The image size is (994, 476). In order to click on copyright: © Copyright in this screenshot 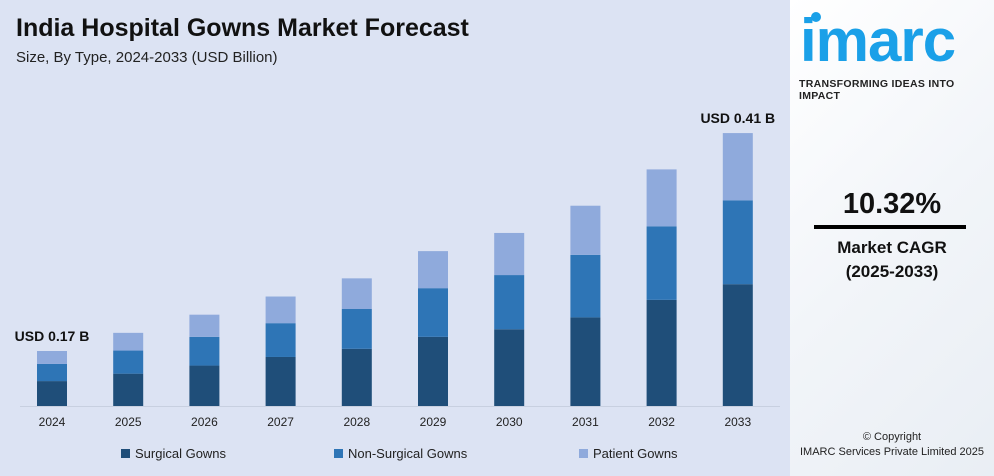, I will do `click(892, 437)`.